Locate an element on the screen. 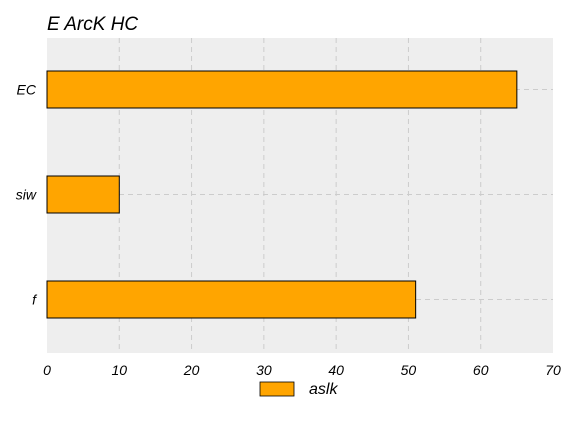 This screenshot has height=432, width=576. x-tick-label: 60 is located at coordinates (481, 370).